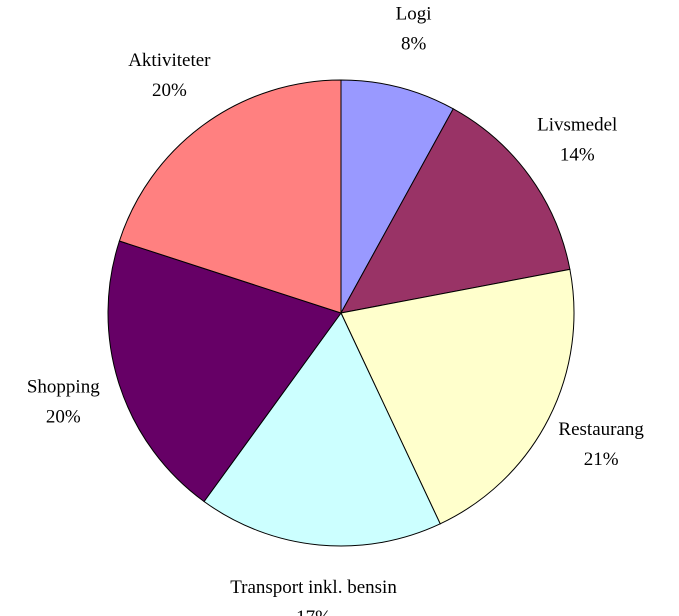 The width and height of the screenshot is (679, 616). What do you see at coordinates (601, 459) in the screenshot?
I see `slice-value-label: 21%` at bounding box center [601, 459].